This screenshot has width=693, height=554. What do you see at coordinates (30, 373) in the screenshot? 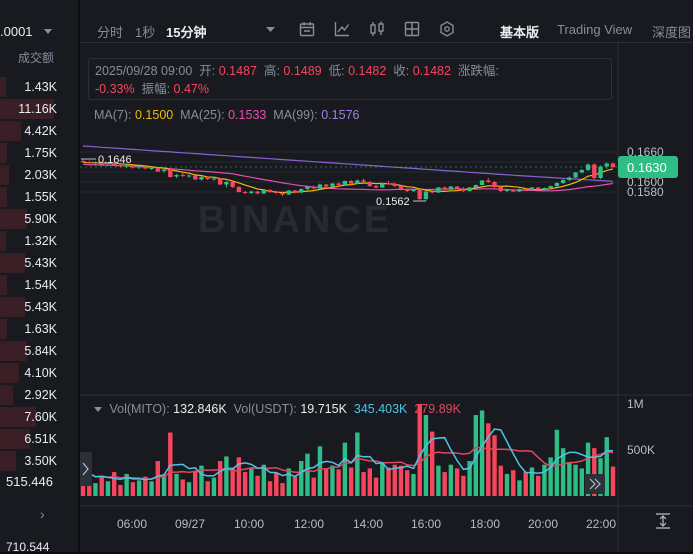
I see `turnover-row: 4.10K` at bounding box center [30, 373].